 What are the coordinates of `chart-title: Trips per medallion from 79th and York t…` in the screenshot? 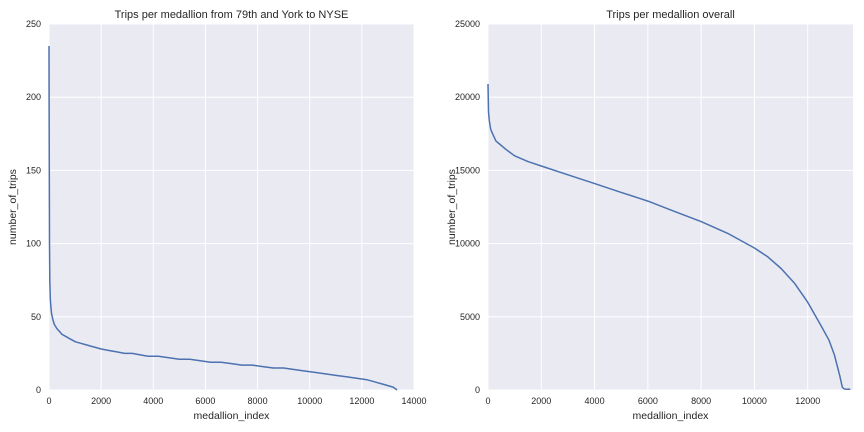 It's located at (232, 15).